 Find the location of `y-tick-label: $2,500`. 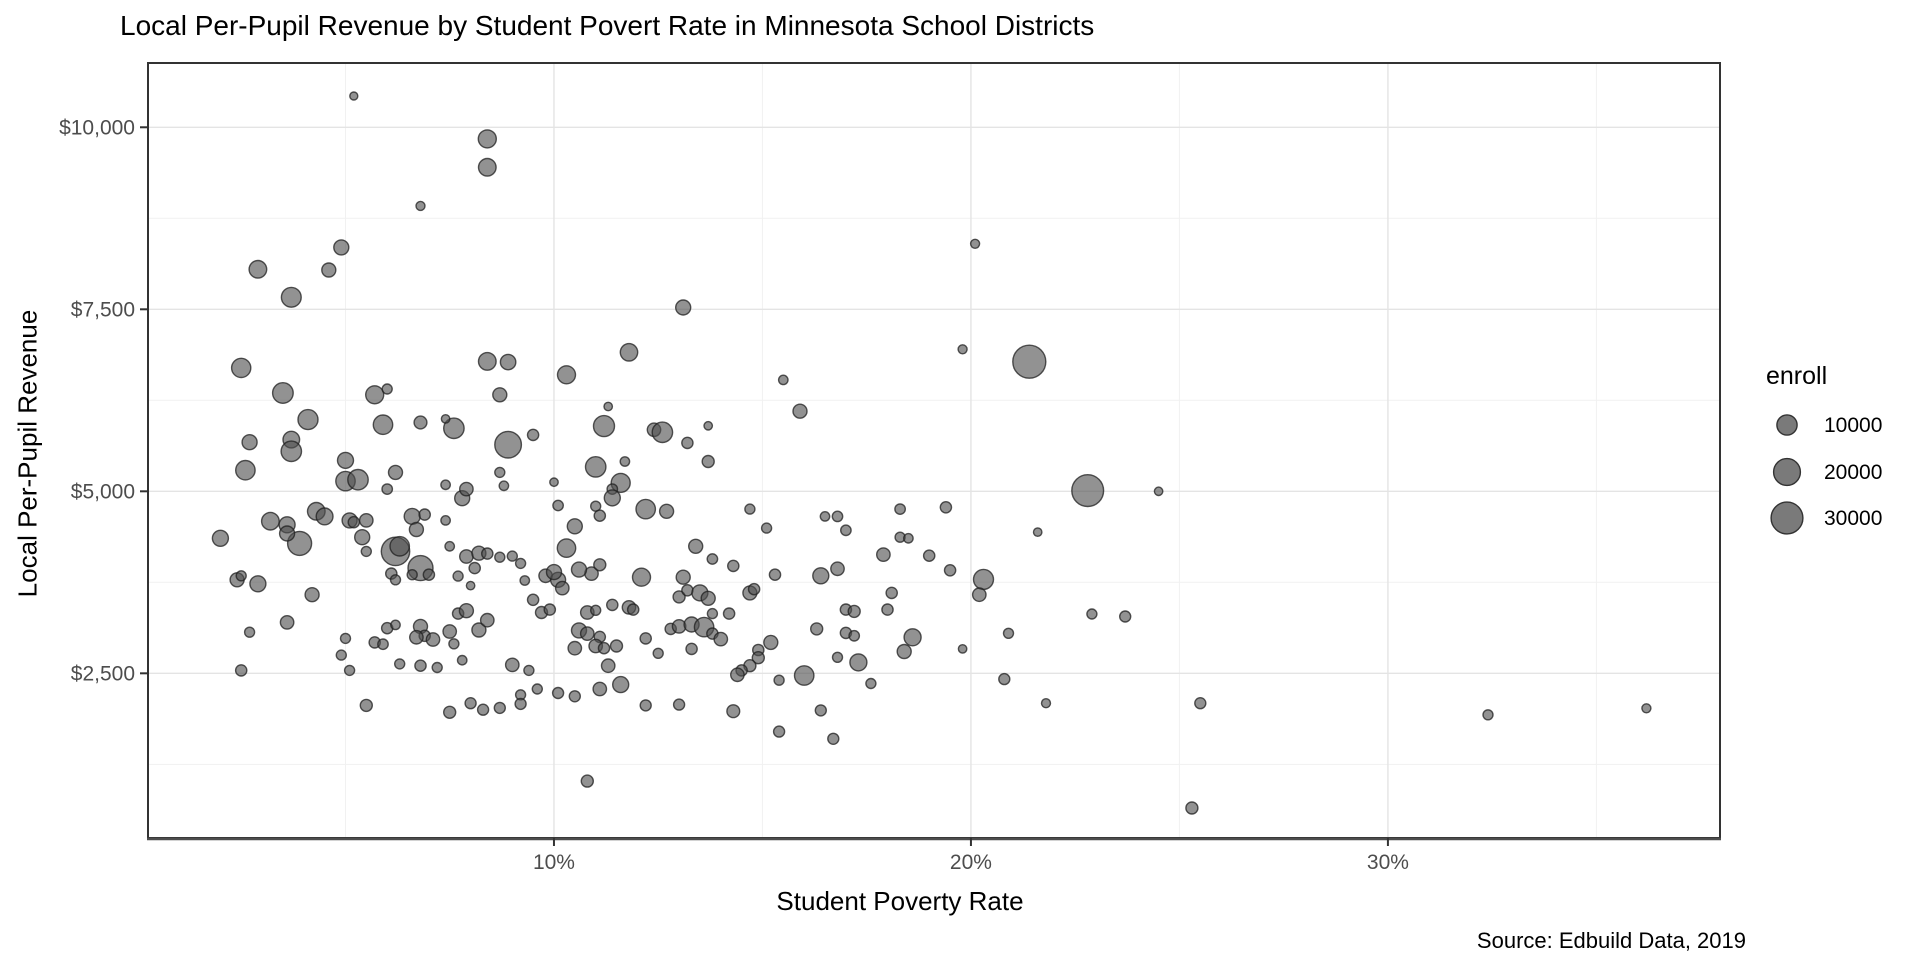

y-tick-label: $2,500 is located at coordinates (103, 673).